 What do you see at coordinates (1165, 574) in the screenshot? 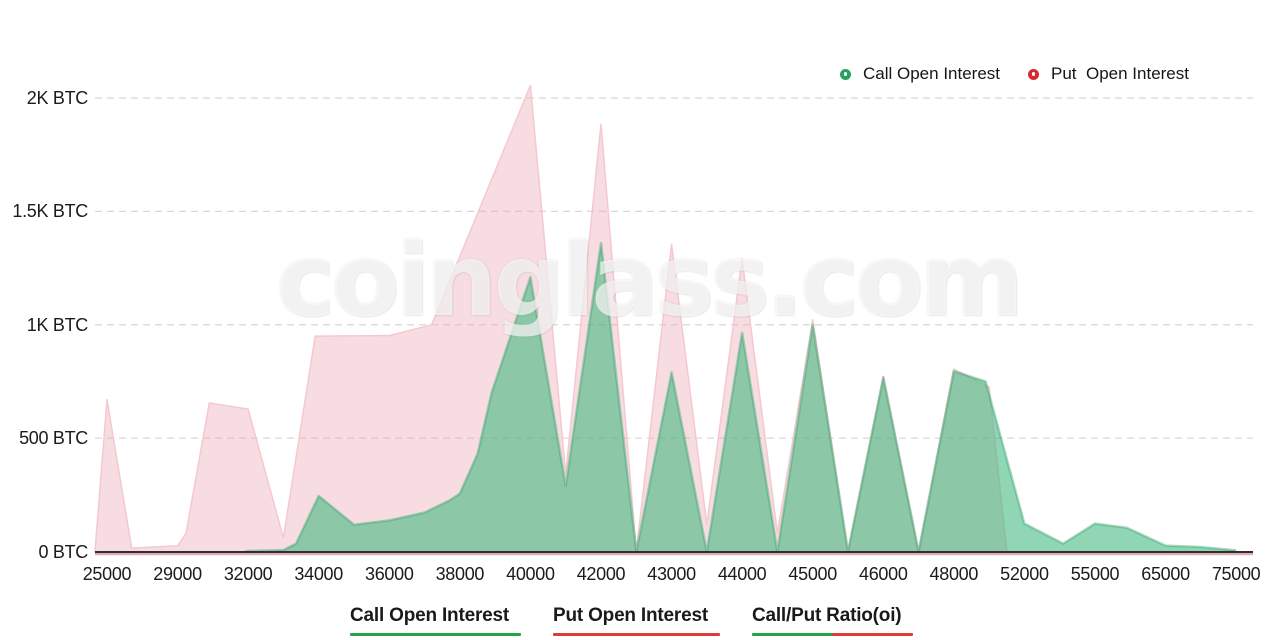
I see `x-tick-label: 65000` at bounding box center [1165, 574].